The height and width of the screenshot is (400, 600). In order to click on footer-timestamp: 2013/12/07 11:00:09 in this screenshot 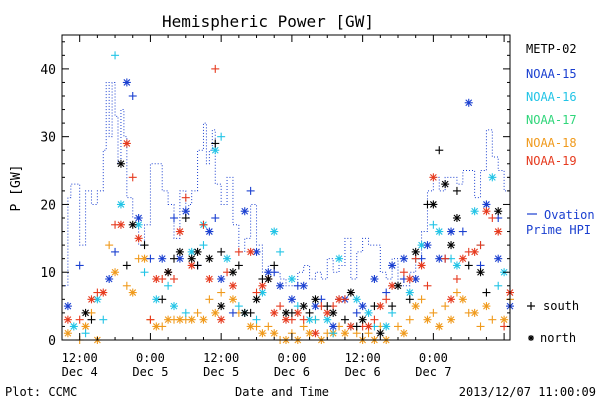, I will do `click(527, 392)`.